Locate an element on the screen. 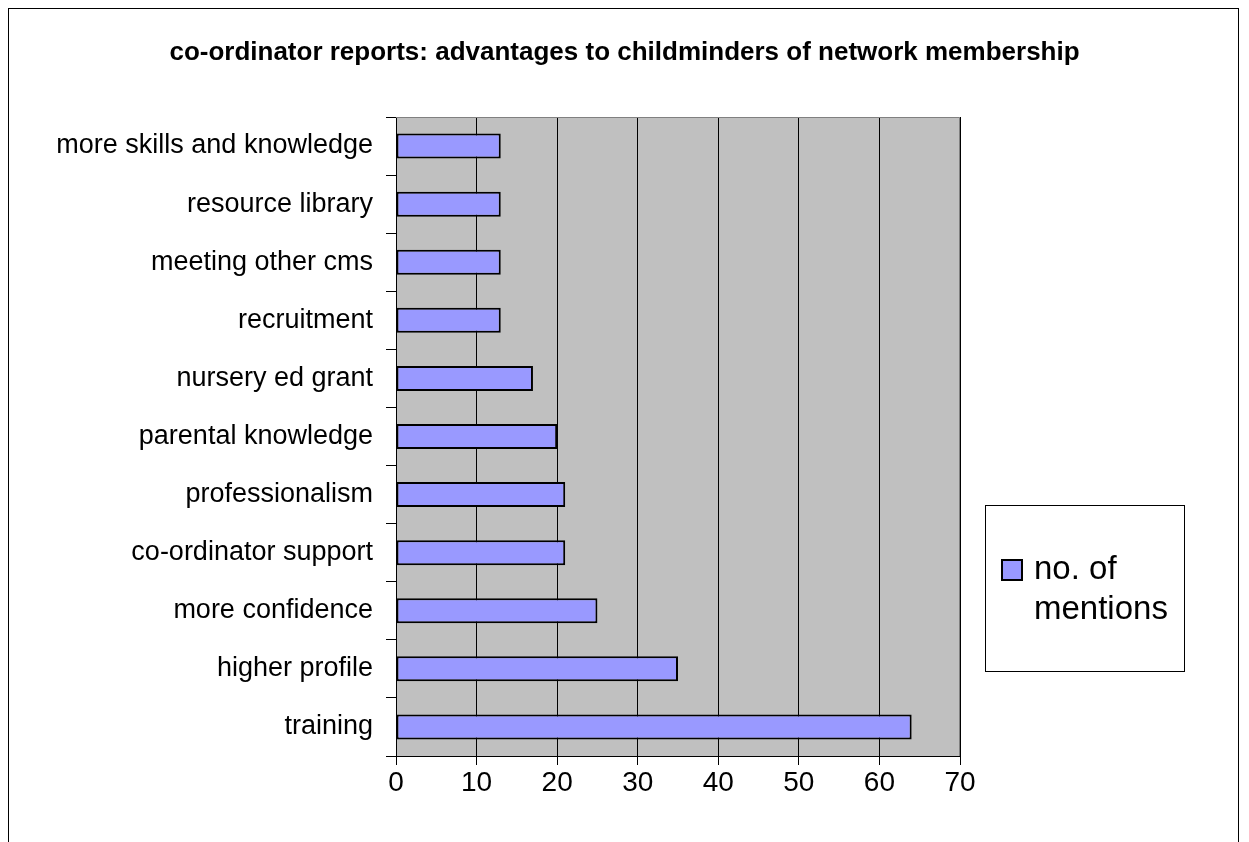  y-tick-label: more skills and knowledge is located at coordinates (214, 144).